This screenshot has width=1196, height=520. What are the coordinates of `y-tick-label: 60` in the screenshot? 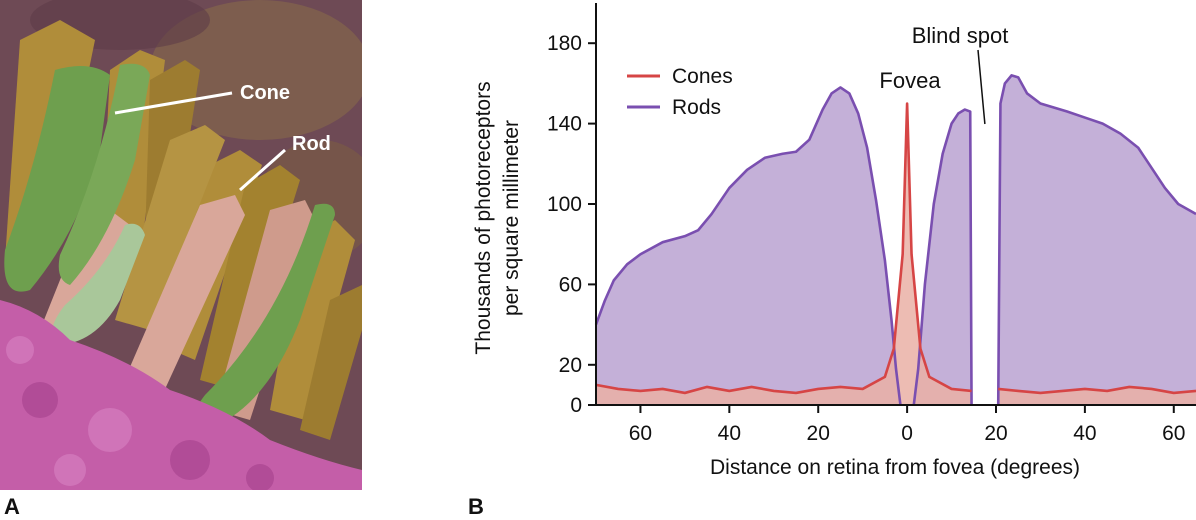 It's located at (570, 284).